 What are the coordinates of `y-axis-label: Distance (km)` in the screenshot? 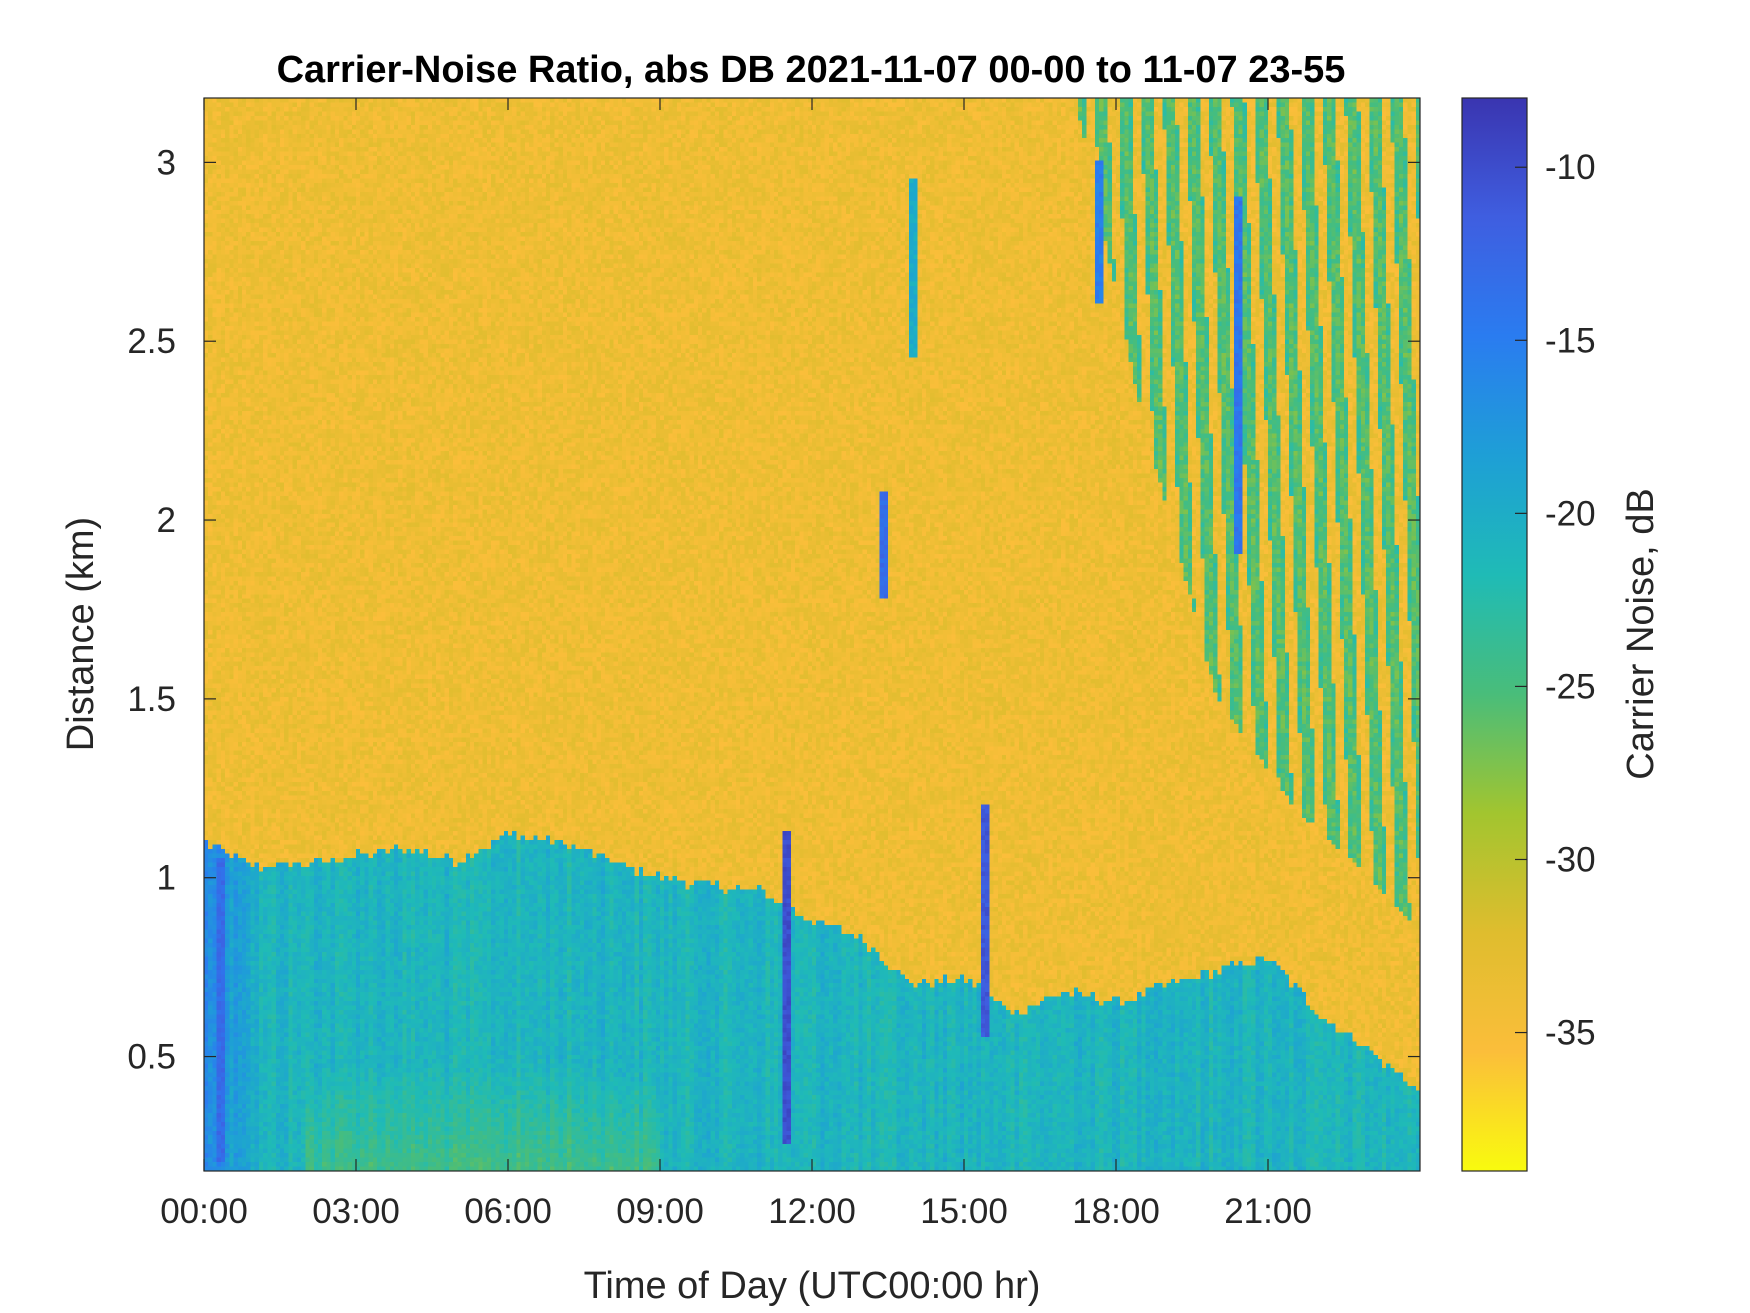 It's located at (81, 634).